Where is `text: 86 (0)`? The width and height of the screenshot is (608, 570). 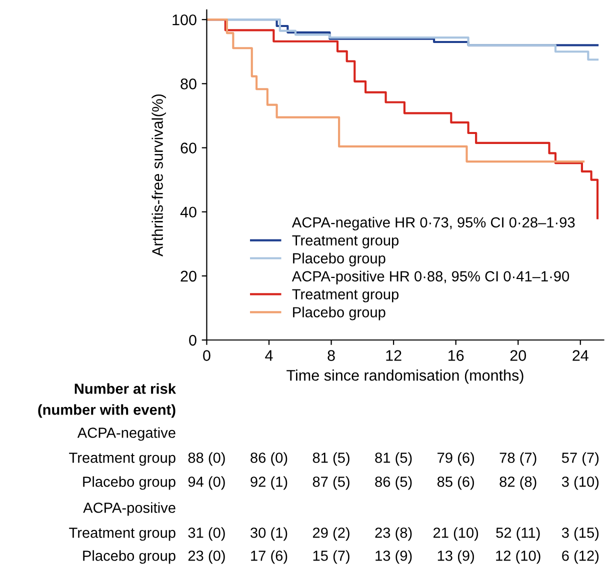 text: 86 (0) is located at coordinates (269, 459).